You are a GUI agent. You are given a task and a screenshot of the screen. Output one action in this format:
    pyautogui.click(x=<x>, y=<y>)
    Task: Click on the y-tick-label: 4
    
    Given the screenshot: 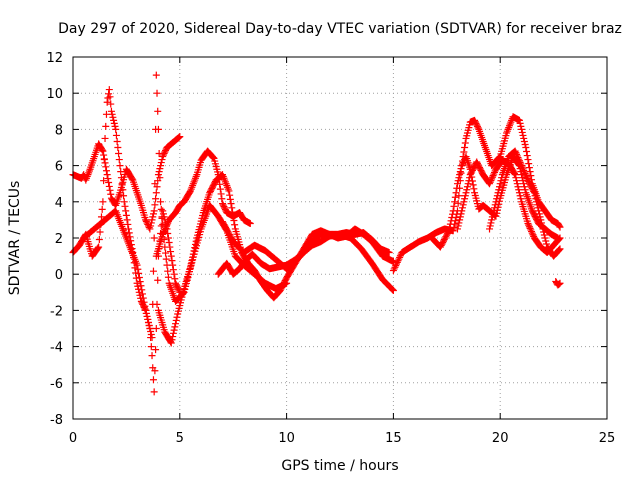 What is the action you would take?
    pyautogui.click(x=59, y=203)
    